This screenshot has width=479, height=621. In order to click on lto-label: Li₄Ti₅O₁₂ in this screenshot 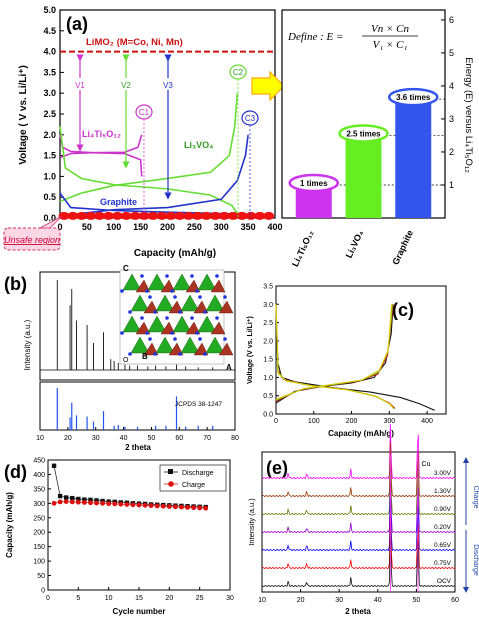, I will do `click(101, 134)`.